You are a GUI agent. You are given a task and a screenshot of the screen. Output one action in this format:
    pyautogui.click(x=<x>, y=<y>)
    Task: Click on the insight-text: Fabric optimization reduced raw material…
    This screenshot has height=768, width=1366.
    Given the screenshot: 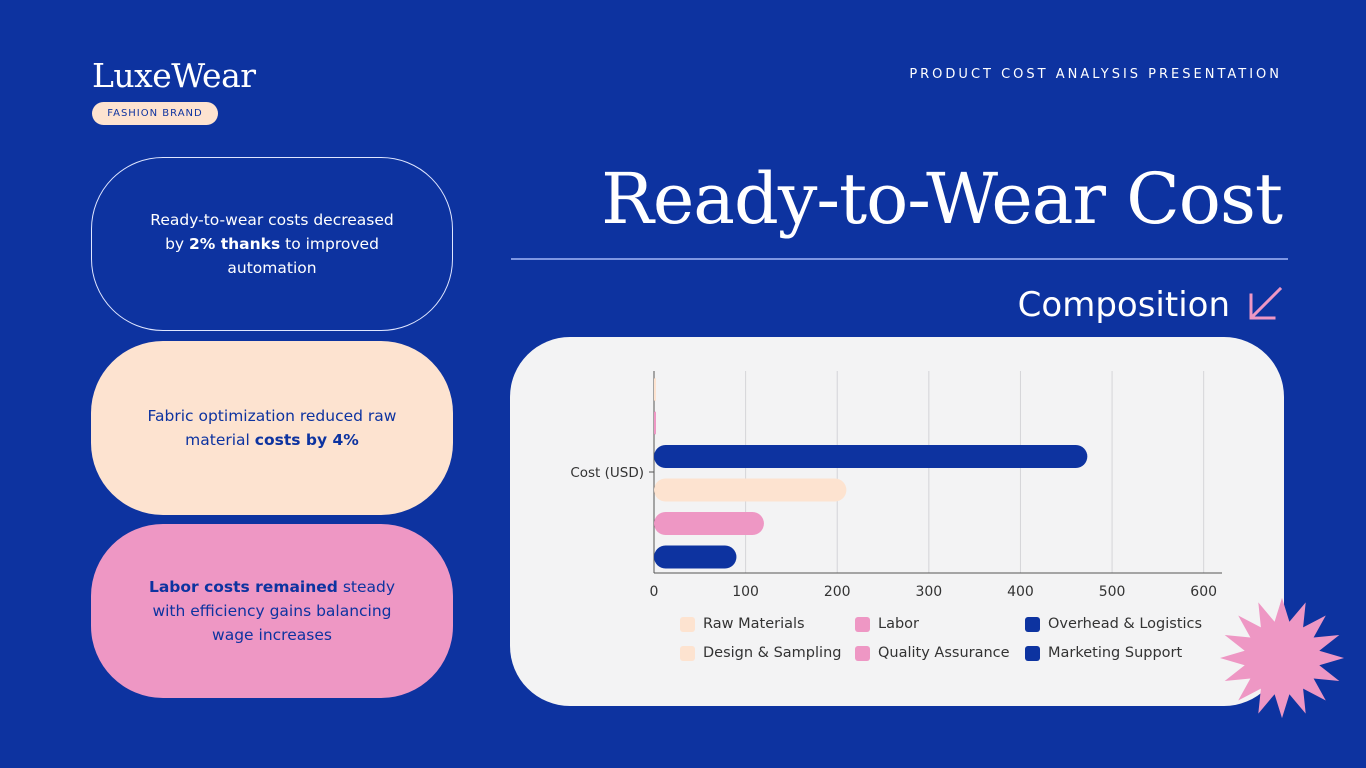 What is the action you would take?
    pyautogui.click(x=272, y=428)
    